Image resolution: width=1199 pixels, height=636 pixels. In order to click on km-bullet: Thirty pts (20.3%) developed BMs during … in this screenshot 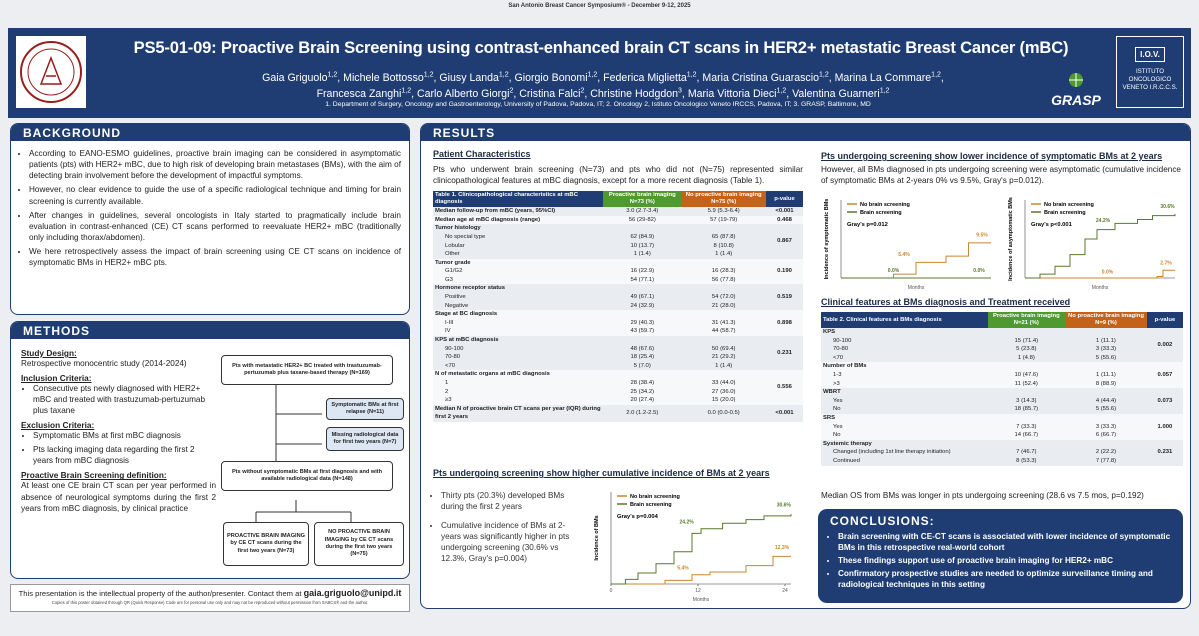, I will do `click(511, 501)`.